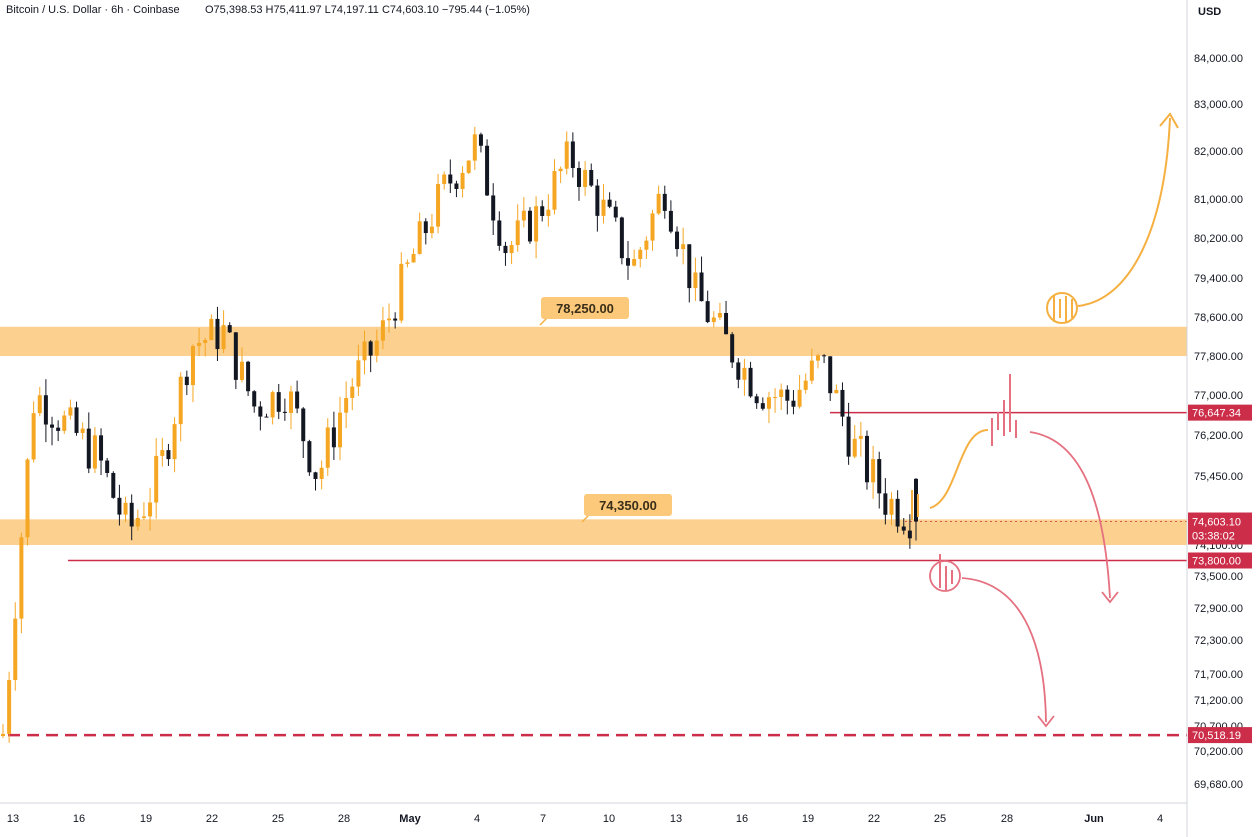 The width and height of the screenshot is (1257, 837). What do you see at coordinates (585, 819) in the screenshot?
I see `time-axis: 13 16 19 22 25 28 May 4 7 10 13 16 19 22 25 28 Jun 4` at bounding box center [585, 819].